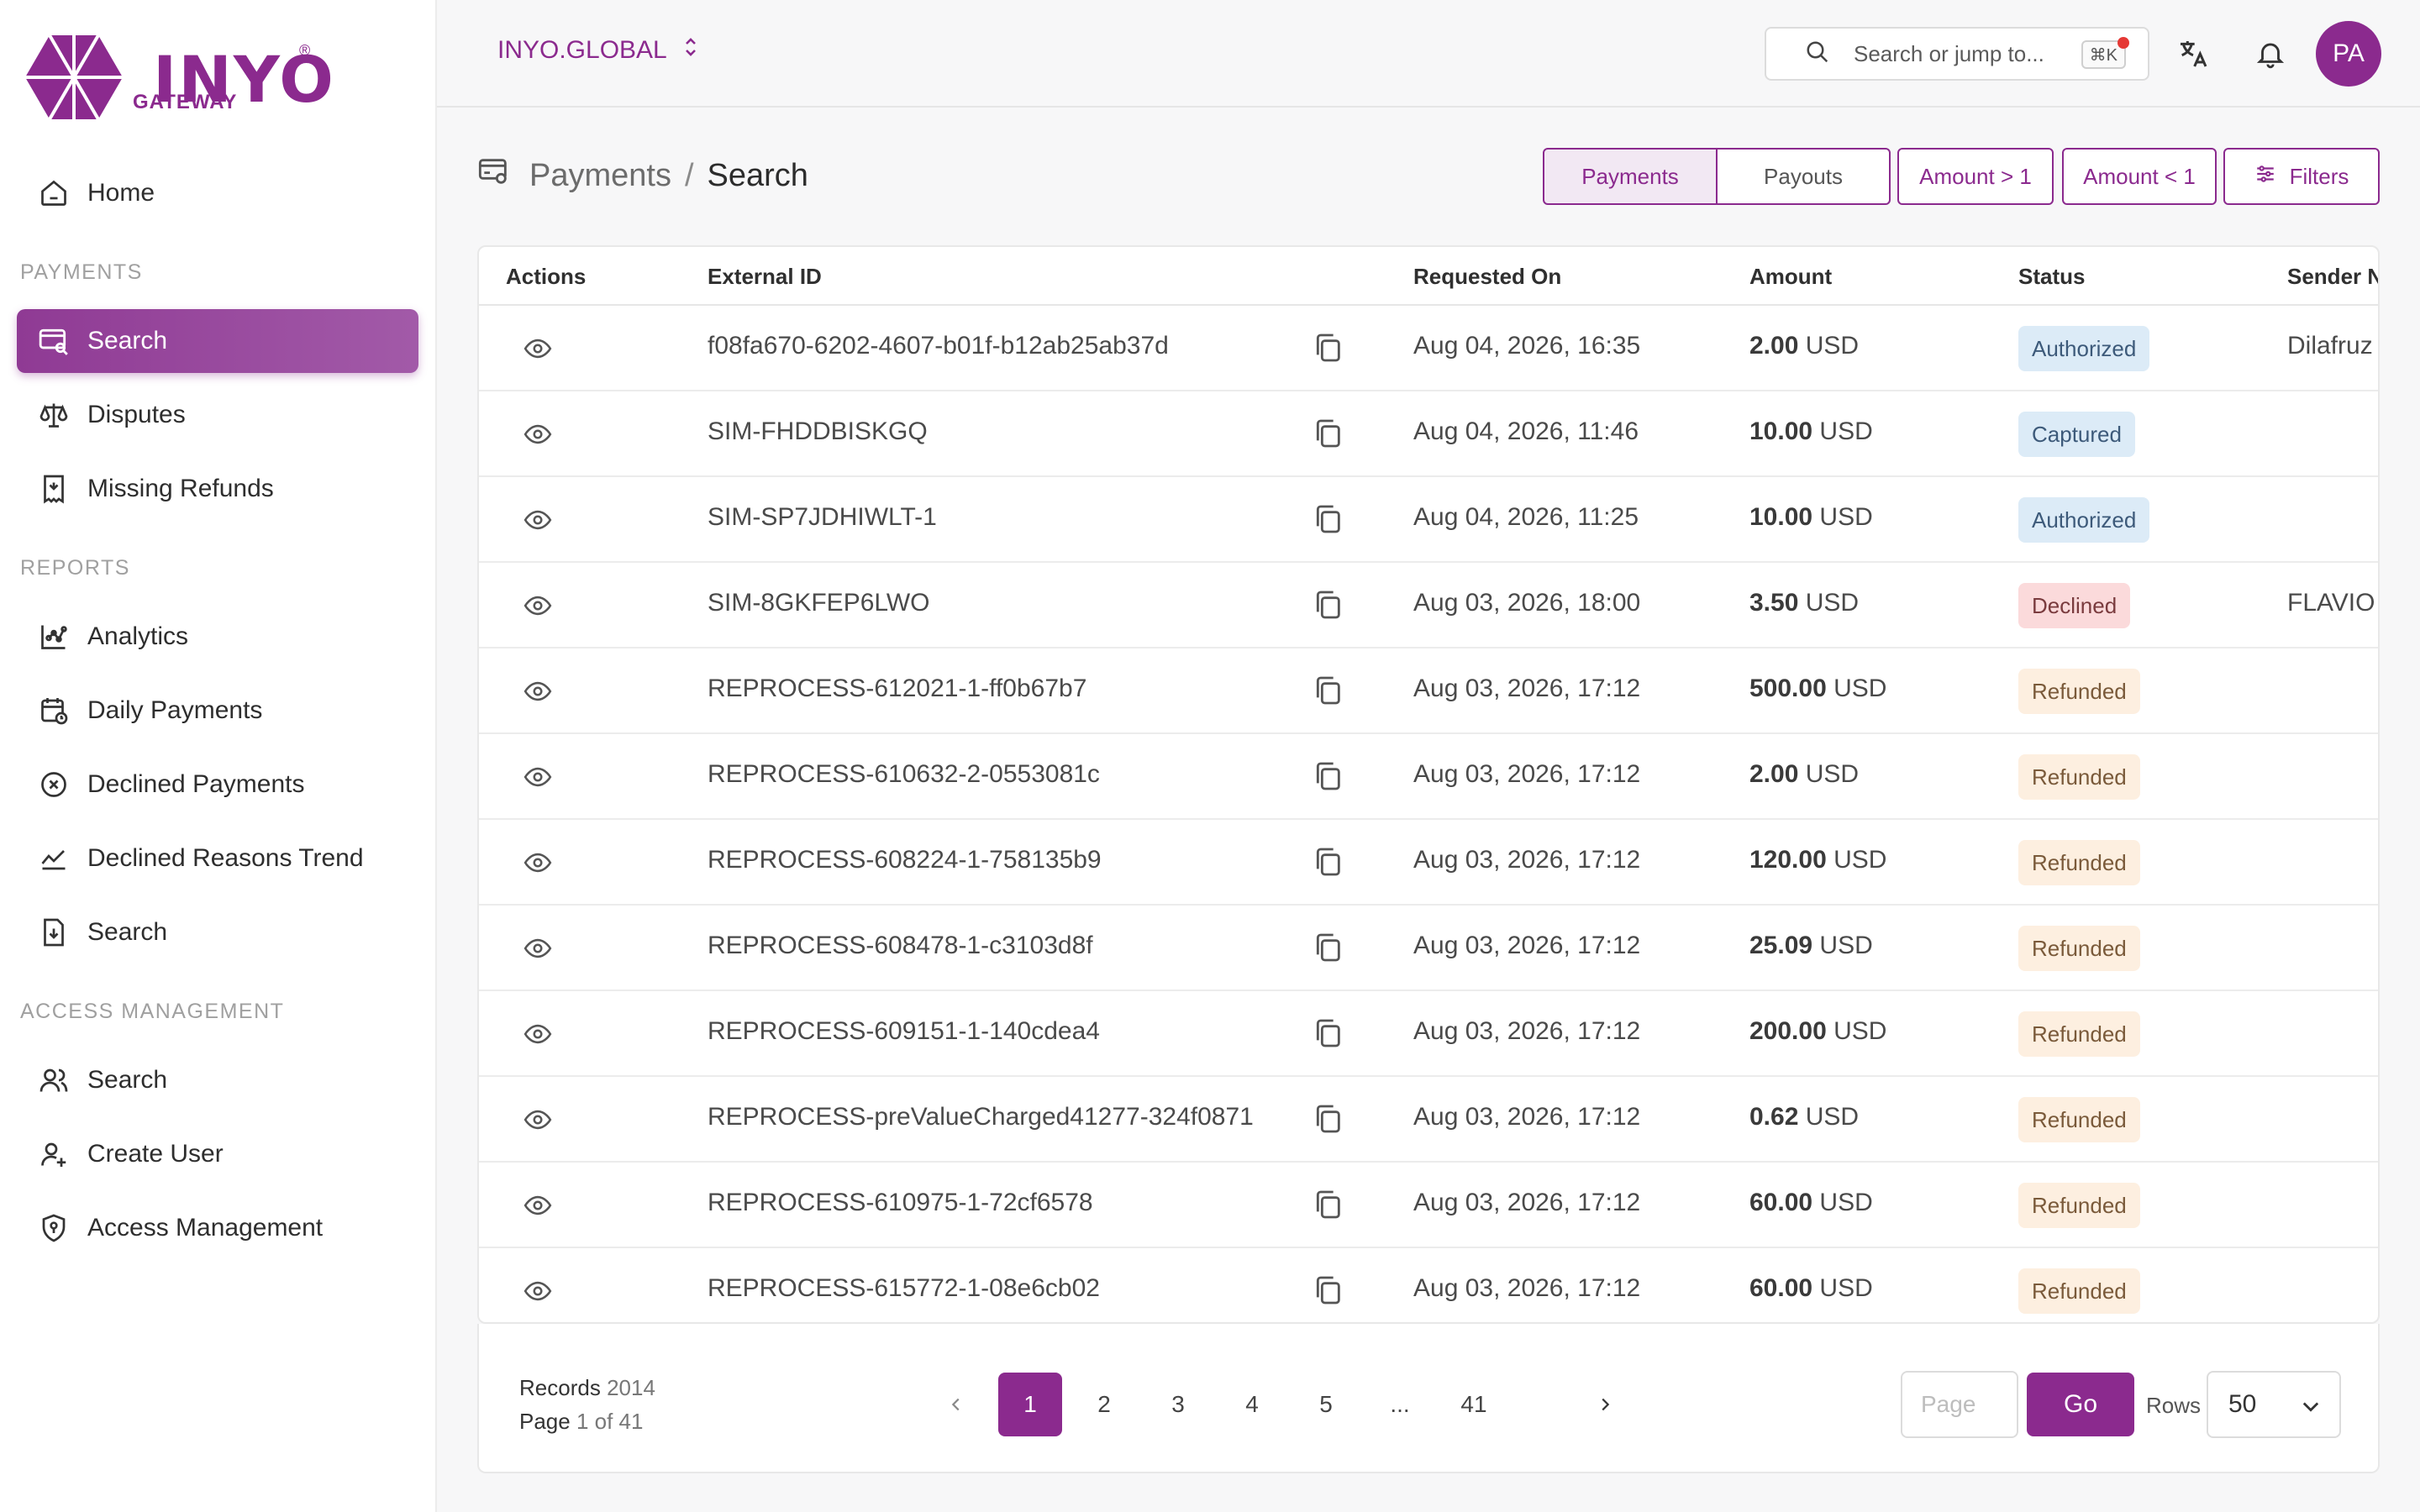 The width and height of the screenshot is (2420, 1512). What do you see at coordinates (2123, 43) in the screenshot?
I see `notification-dot` at bounding box center [2123, 43].